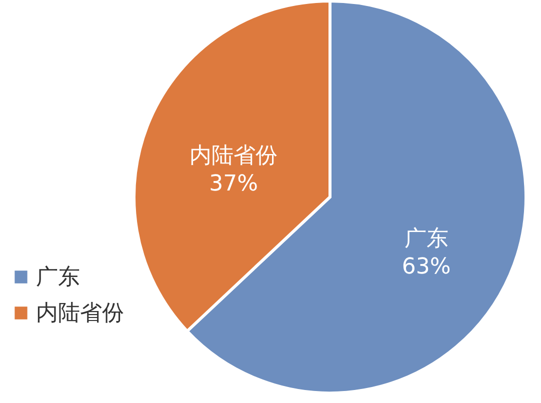 This screenshot has height=403, width=541. Describe the element at coordinates (426, 239) in the screenshot. I see `slice-label: 广东` at that location.